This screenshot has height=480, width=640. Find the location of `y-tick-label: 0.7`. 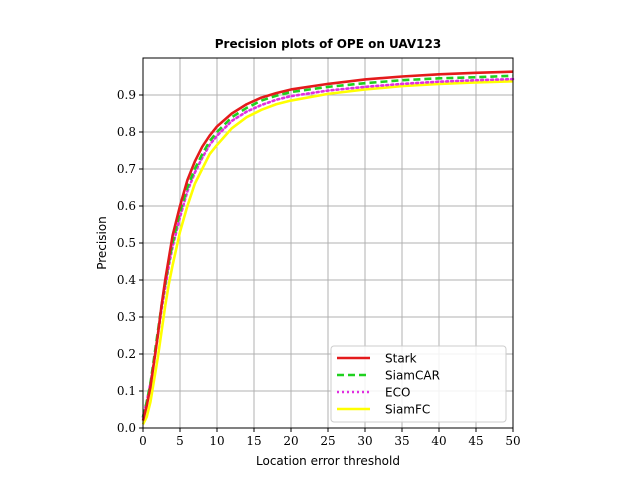

y-tick-label: 0.7 is located at coordinates (126, 169).